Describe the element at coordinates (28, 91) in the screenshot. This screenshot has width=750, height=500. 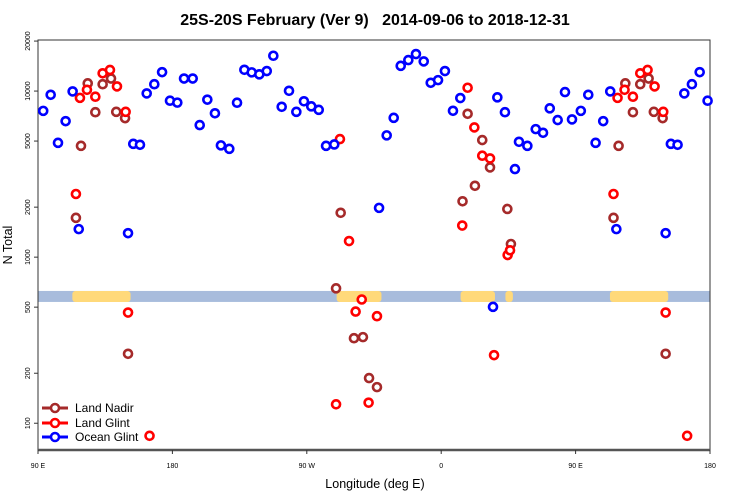
I see `y-tick-label: 10000` at that location.